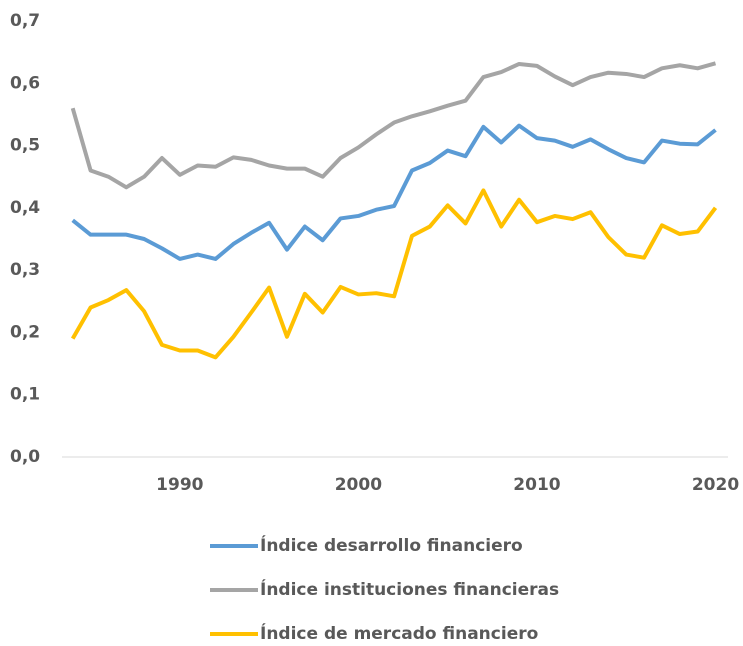 Image resolution: width=743 pixels, height=646 pixels. What do you see at coordinates (25, 457) in the screenshot?
I see `y-tick-label: 0,0` at bounding box center [25, 457].